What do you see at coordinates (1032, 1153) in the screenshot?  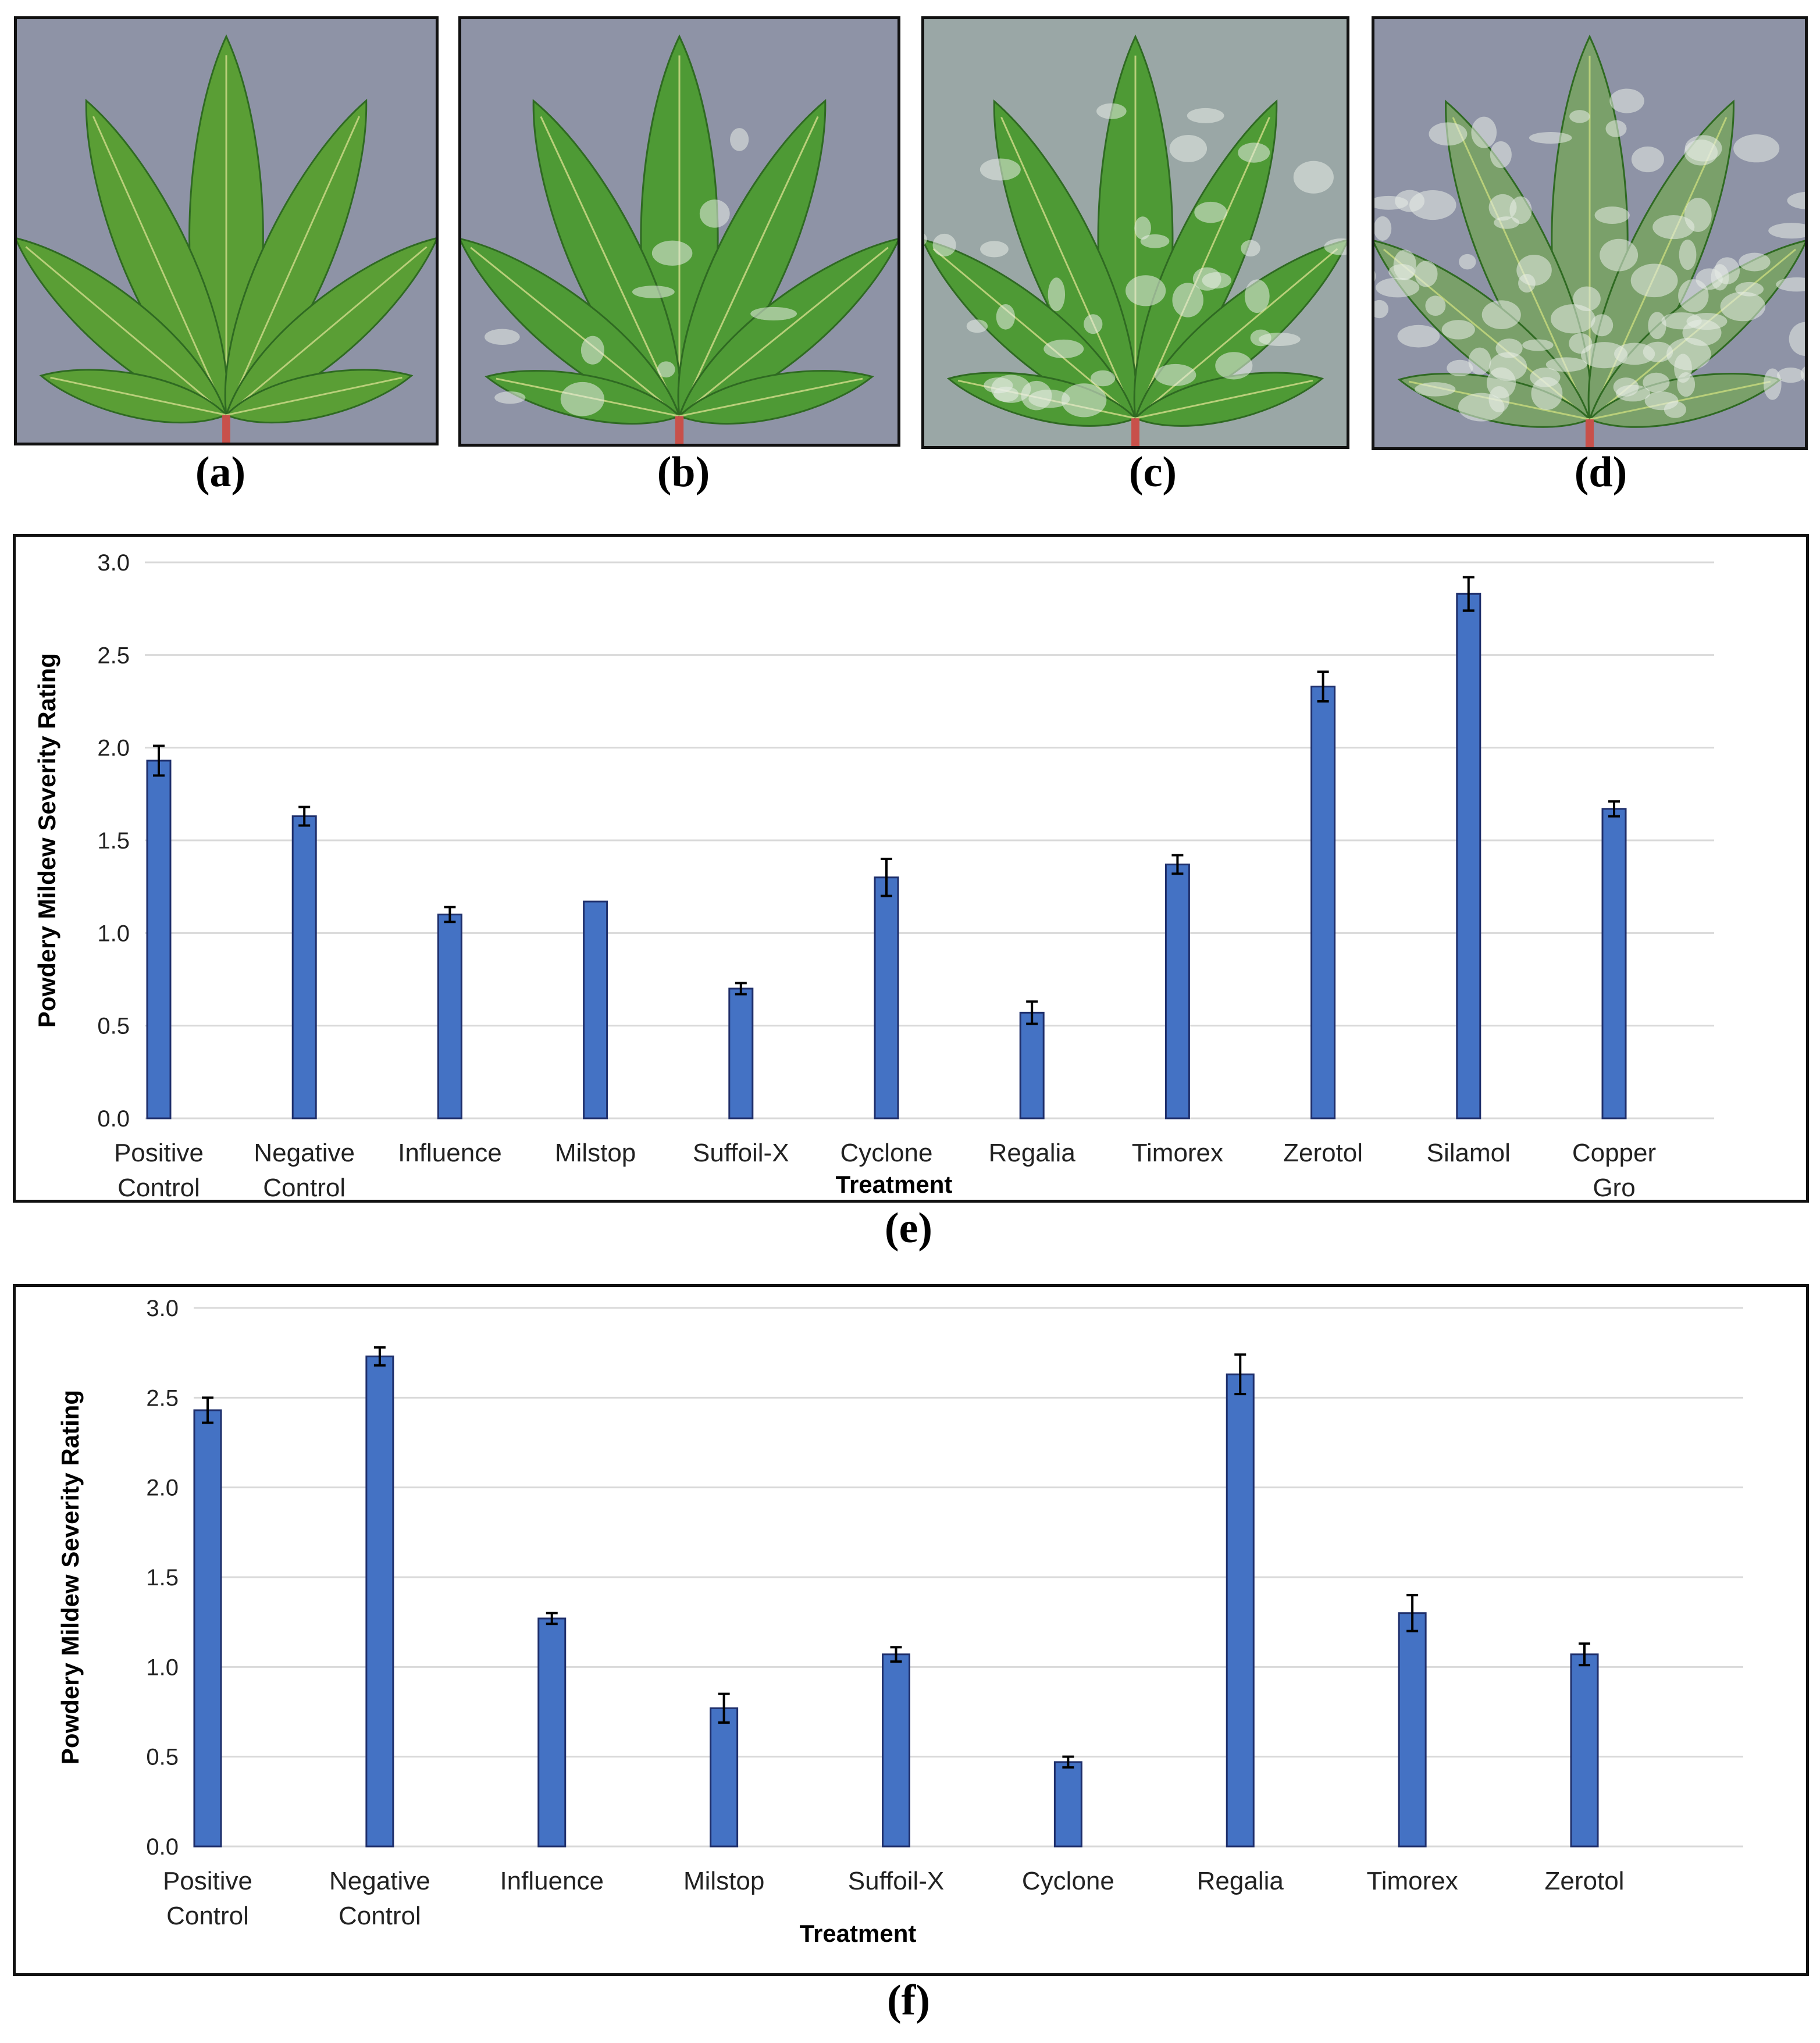 I see `x-category-label: Regalia` at bounding box center [1032, 1153].